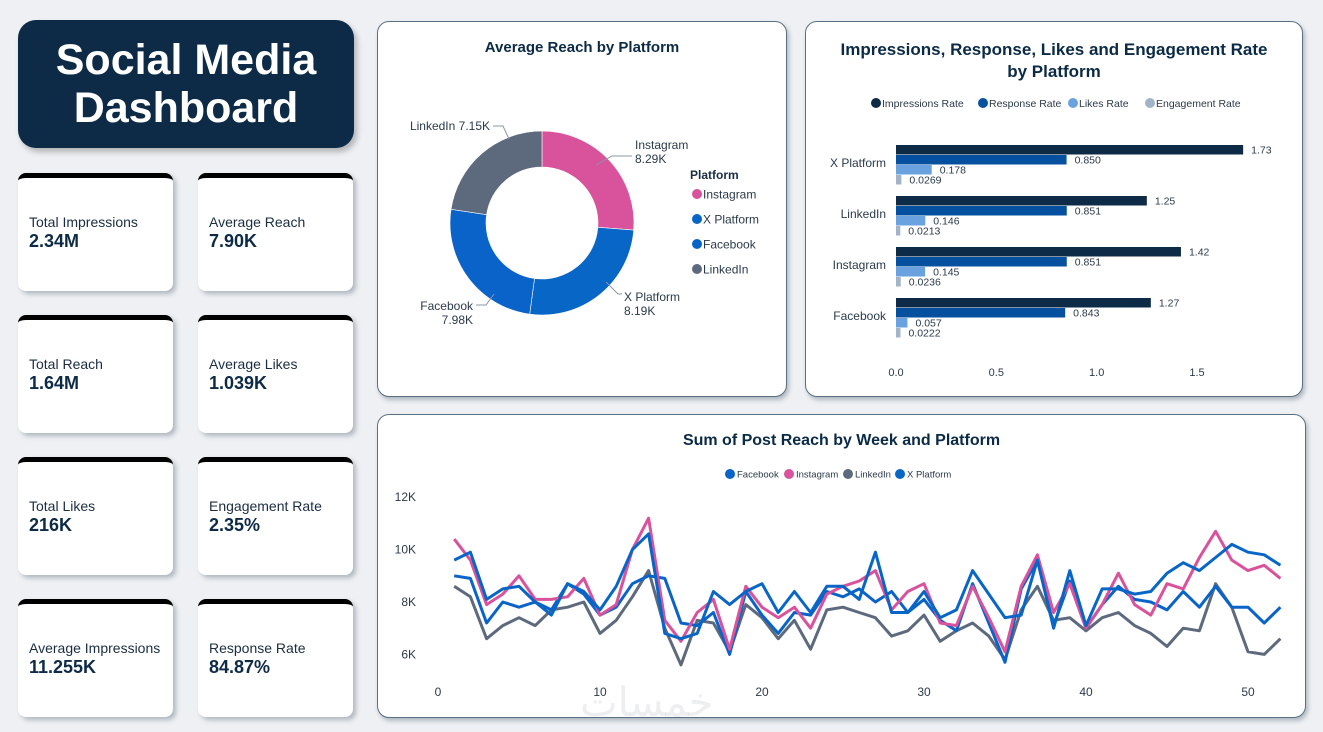 This screenshot has height=732, width=1323. Describe the element at coordinates (731, 220) in the screenshot. I see `donut-legend-label: X Platform` at that location.